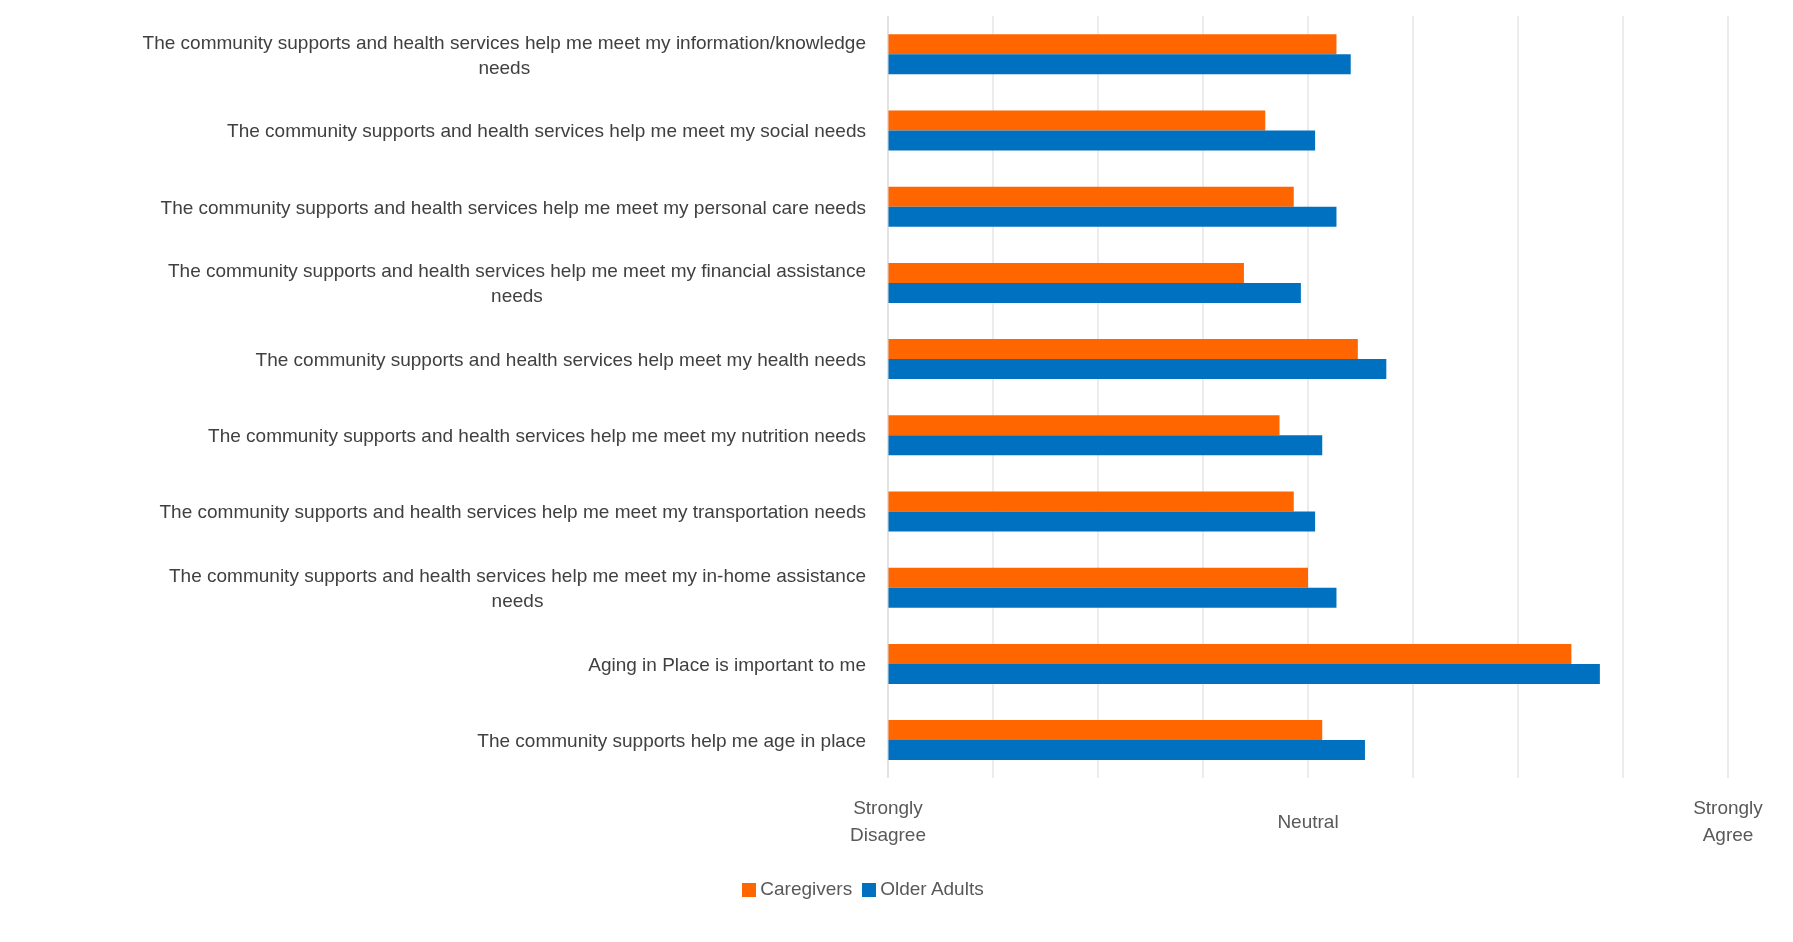 The height and width of the screenshot is (942, 1793). Describe the element at coordinates (932, 888) in the screenshot. I see `legend-label: Older Adults` at that location.